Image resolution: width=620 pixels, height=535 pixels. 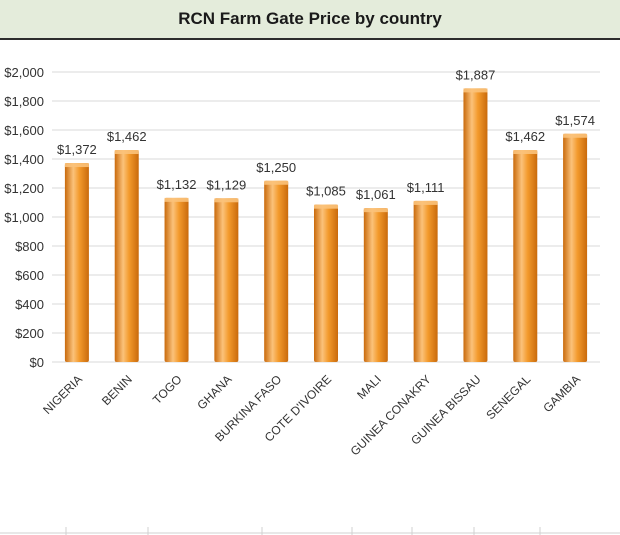 What do you see at coordinates (310, 531) in the screenshot?
I see `bottom-border` at bounding box center [310, 531].